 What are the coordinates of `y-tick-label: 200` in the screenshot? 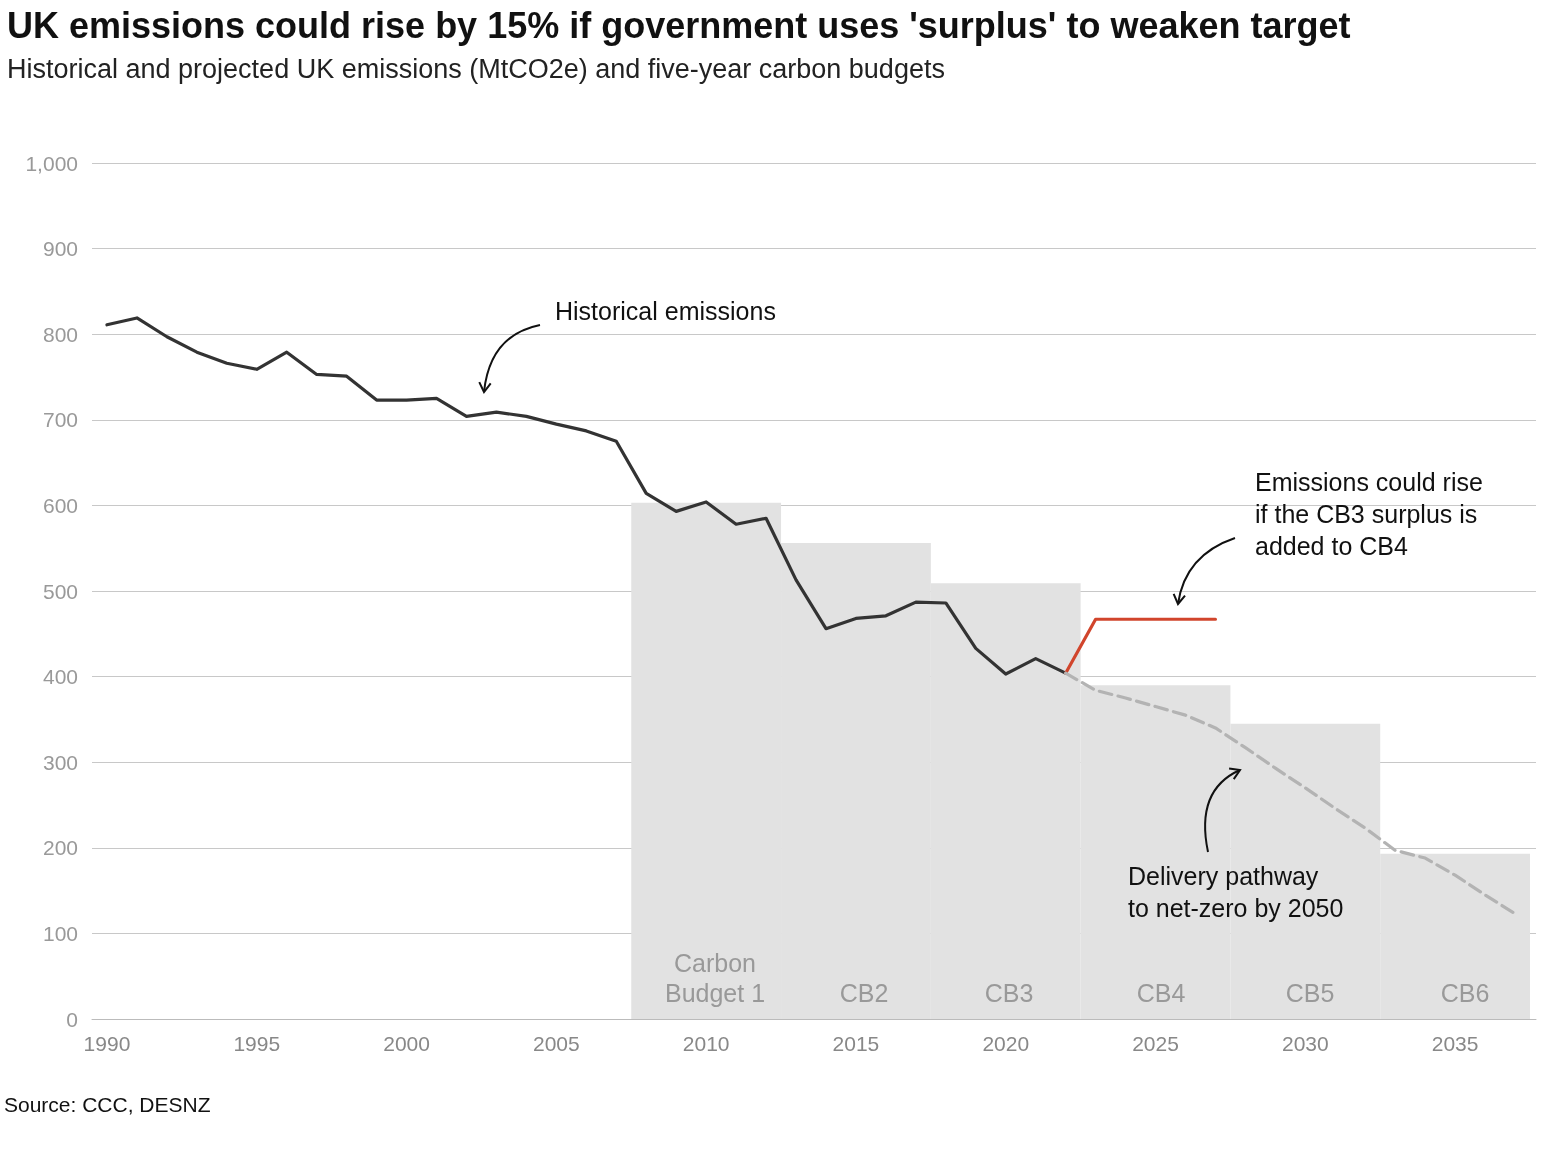 It's located at (60, 848).